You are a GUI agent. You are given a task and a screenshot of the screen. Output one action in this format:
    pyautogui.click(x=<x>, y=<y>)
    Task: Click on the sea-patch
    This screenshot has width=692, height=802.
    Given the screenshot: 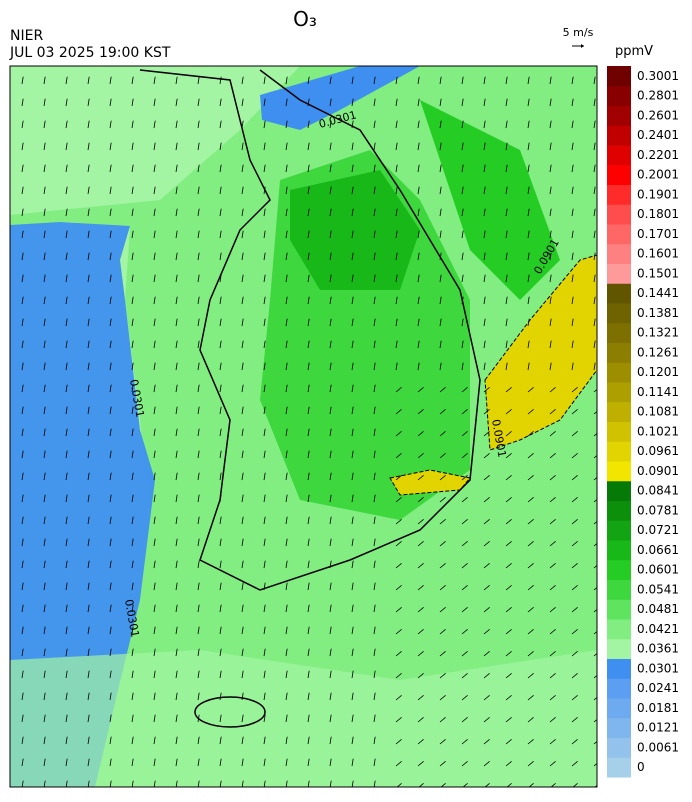 What is the action you would take?
    pyautogui.click(x=340, y=98)
    